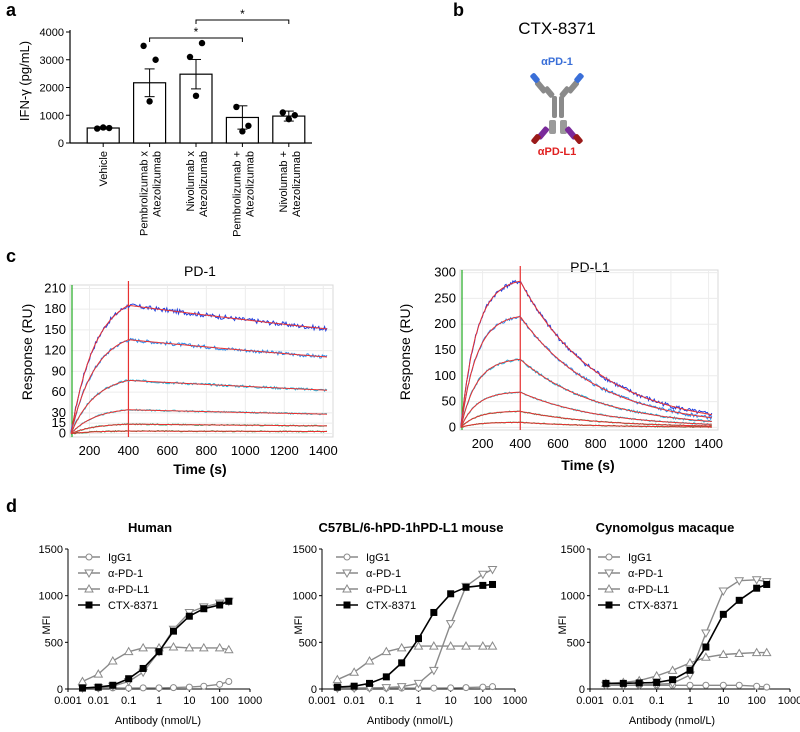  Describe the element at coordinates (656, 701) in the screenshot. I see `d-xtick-label: 0.1` at that location.